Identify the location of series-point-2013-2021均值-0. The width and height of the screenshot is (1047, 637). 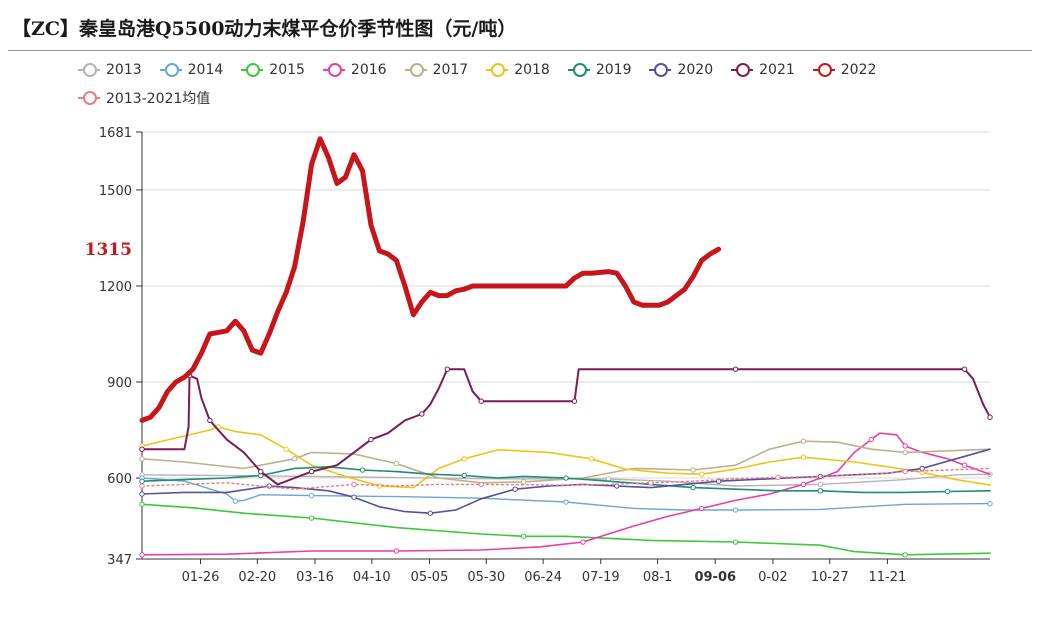
(142, 486).